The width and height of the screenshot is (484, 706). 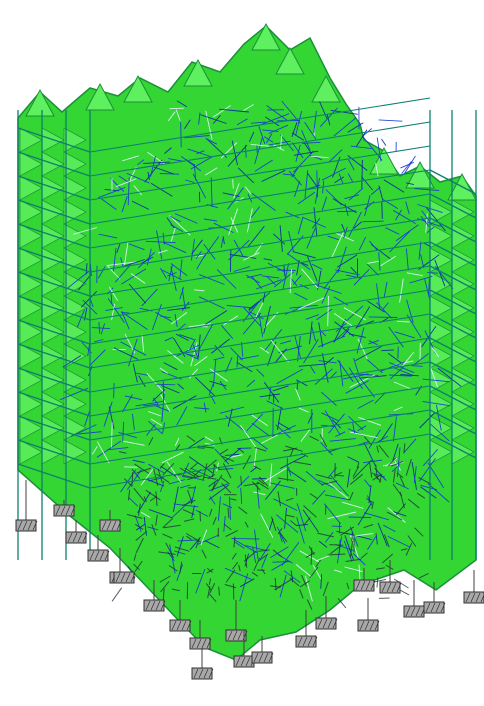 I want to click on floor-beam-right, so click(x=453, y=326).